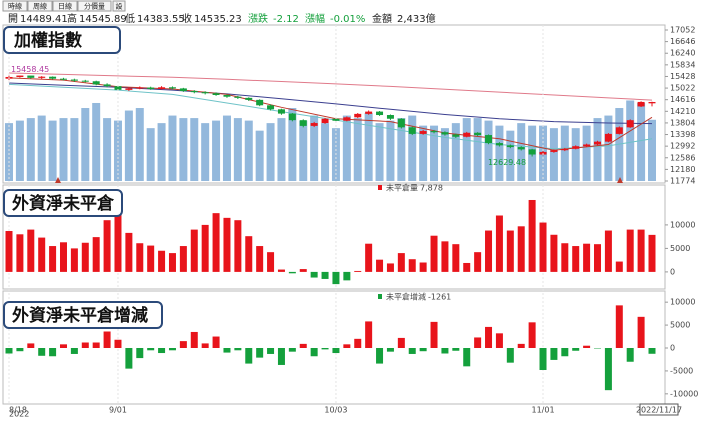  I want to click on info-label: 漲幅, so click(315, 18).